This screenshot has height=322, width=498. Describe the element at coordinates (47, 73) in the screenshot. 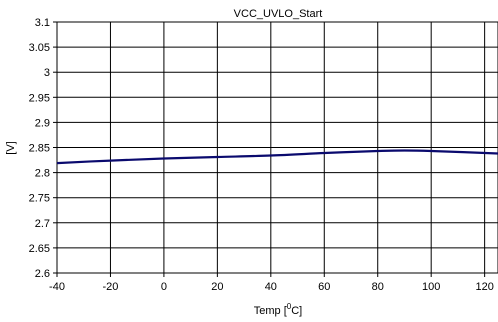

I see `y-tick-label: 3` at that location.